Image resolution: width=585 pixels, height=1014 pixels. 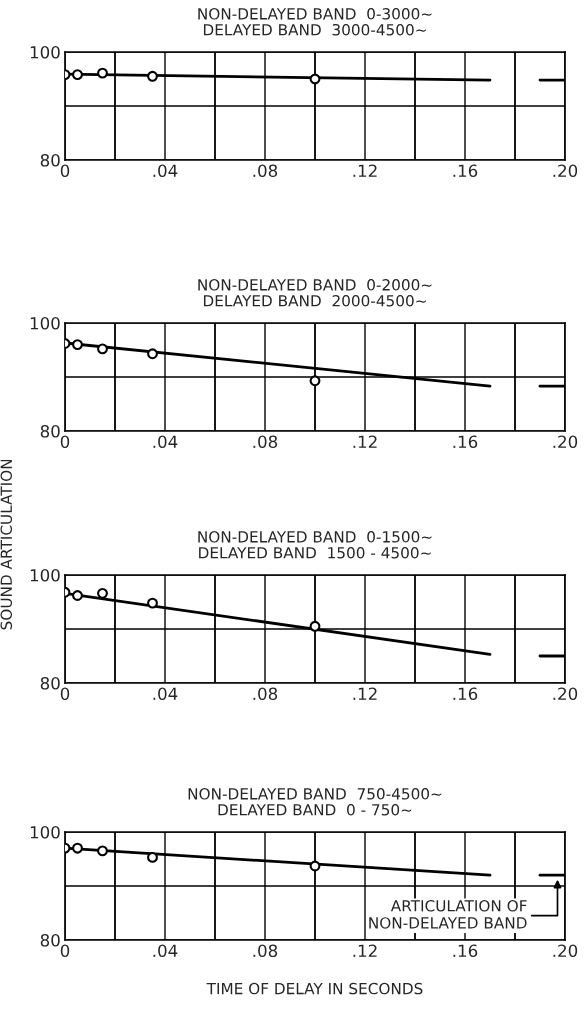 What do you see at coordinates (448, 914) in the screenshot?
I see `annotation: ARTICULATION OF NON-DELAYED BAND` at bounding box center [448, 914].